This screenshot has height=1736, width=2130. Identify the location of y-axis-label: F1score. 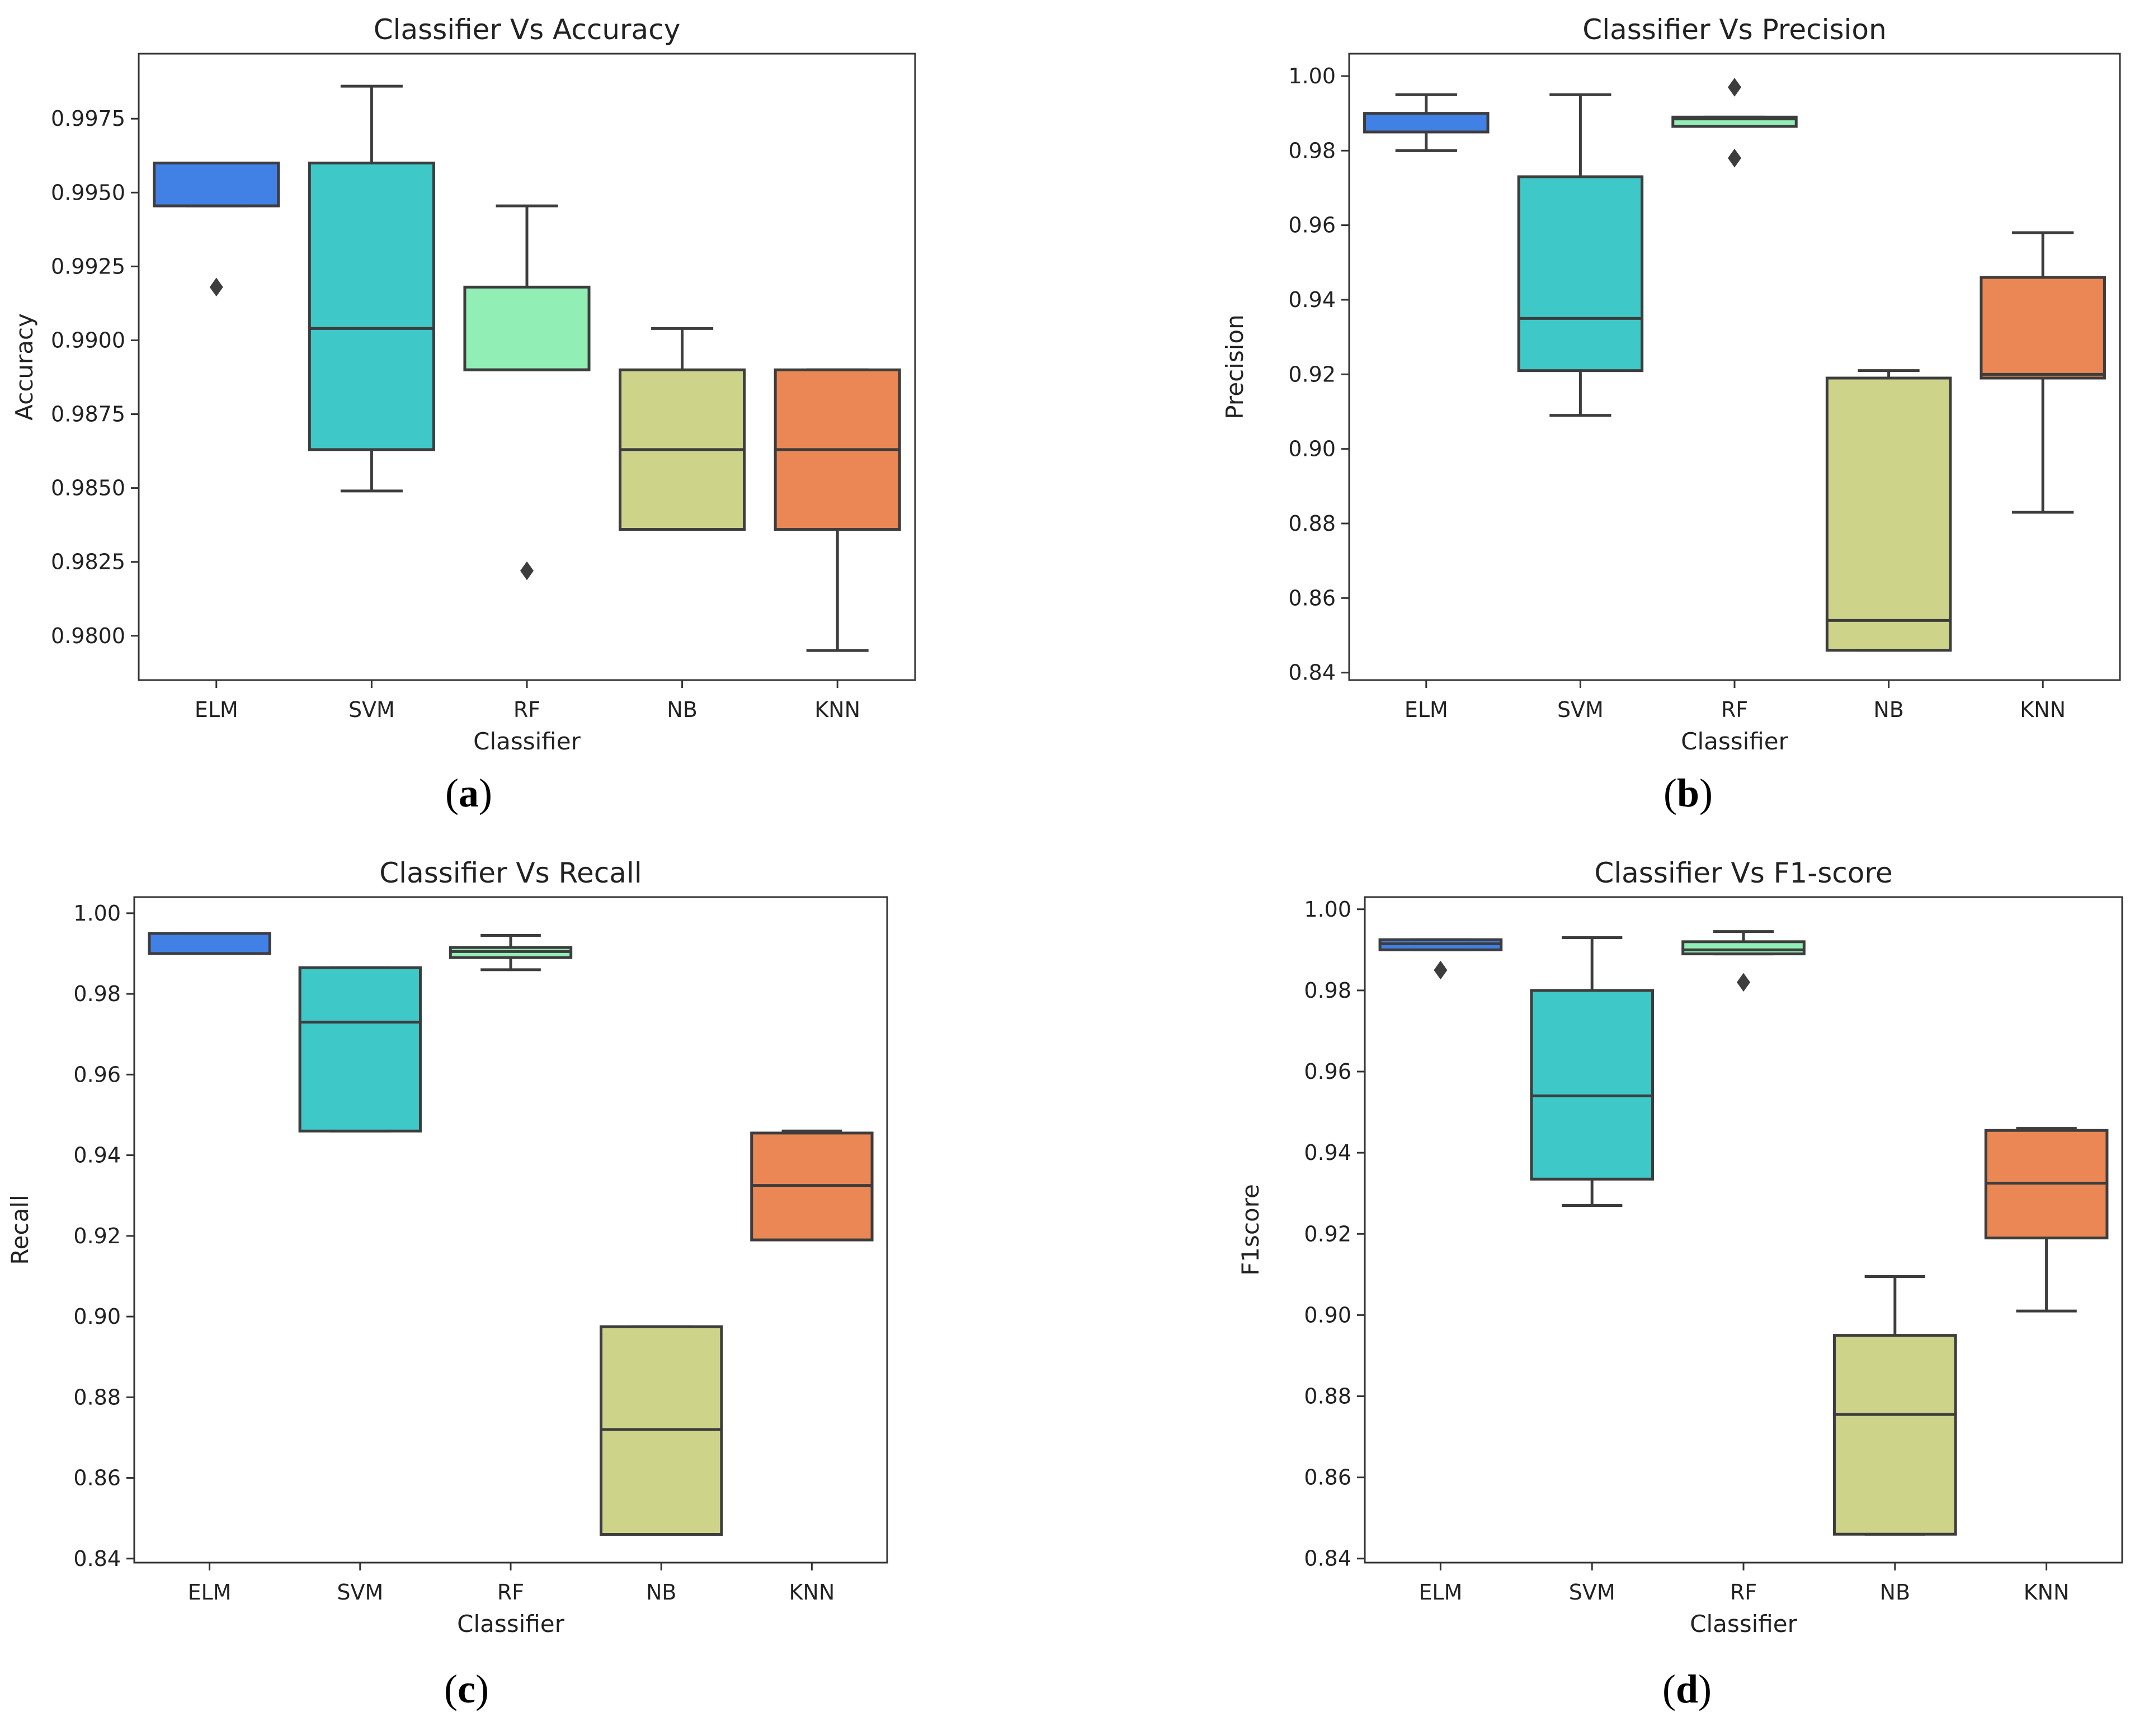
(1250, 1230).